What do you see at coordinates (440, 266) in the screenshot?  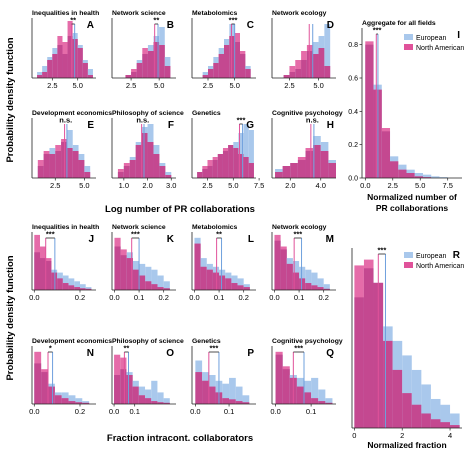 I see `legend-label-north-american: North American` at bounding box center [440, 266].